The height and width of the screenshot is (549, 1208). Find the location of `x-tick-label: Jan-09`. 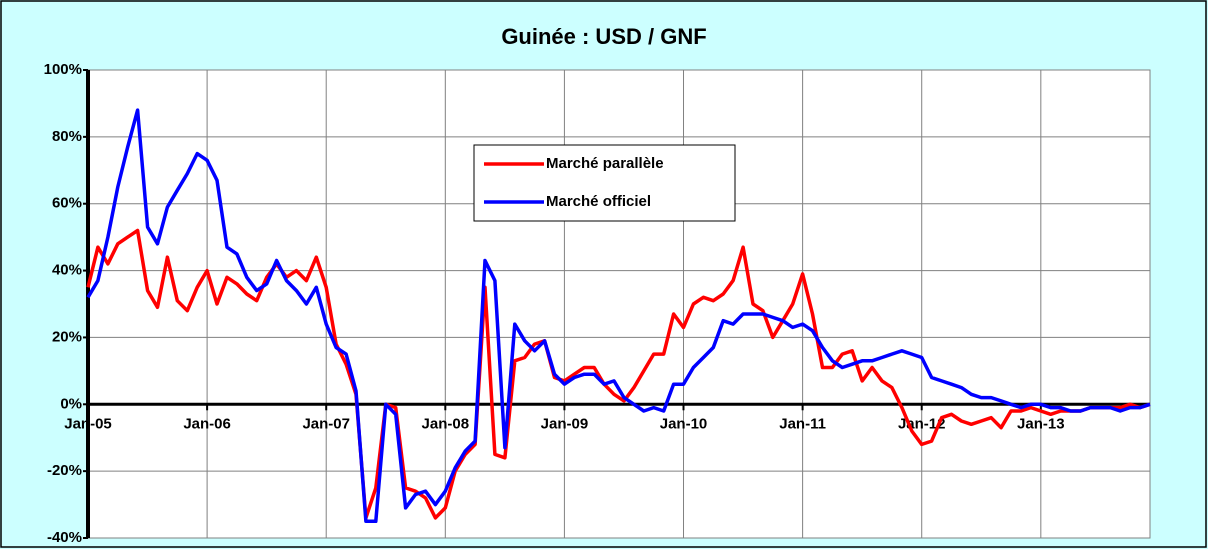

x-tick-label: Jan-09 is located at coordinates (565, 423).